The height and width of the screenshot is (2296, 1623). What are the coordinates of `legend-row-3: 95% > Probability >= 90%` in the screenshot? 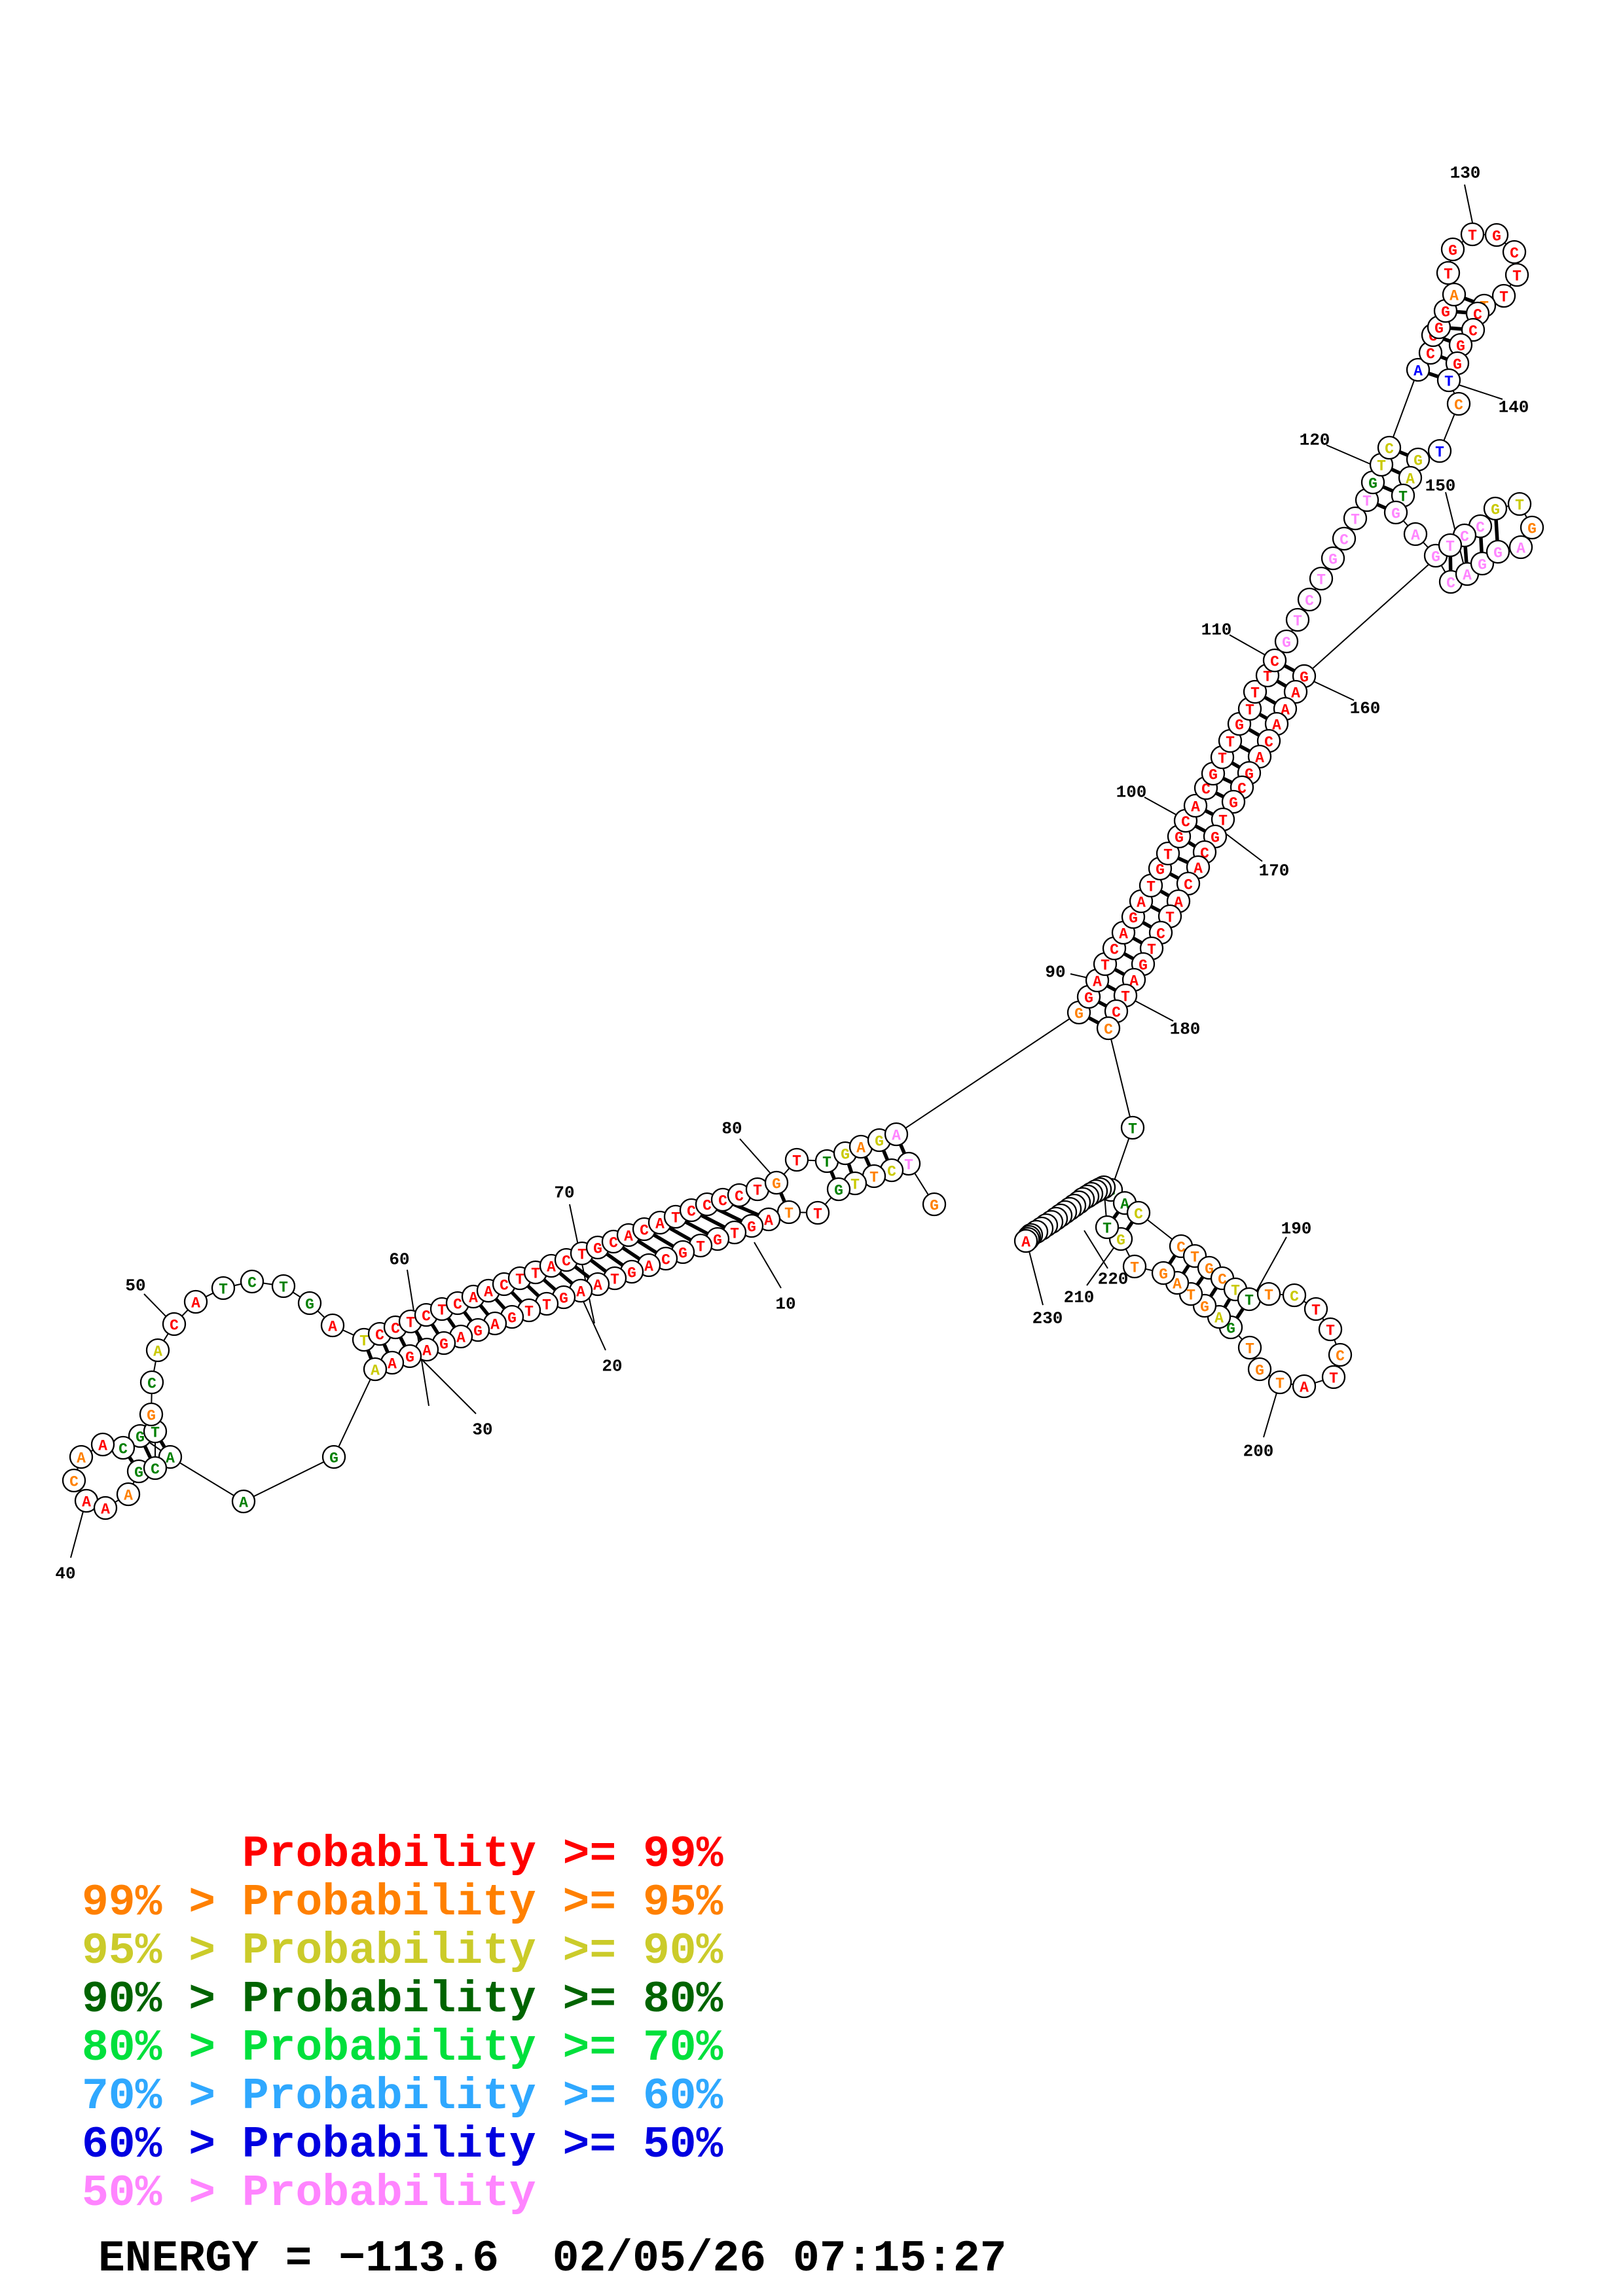 It's located at (402, 1951).